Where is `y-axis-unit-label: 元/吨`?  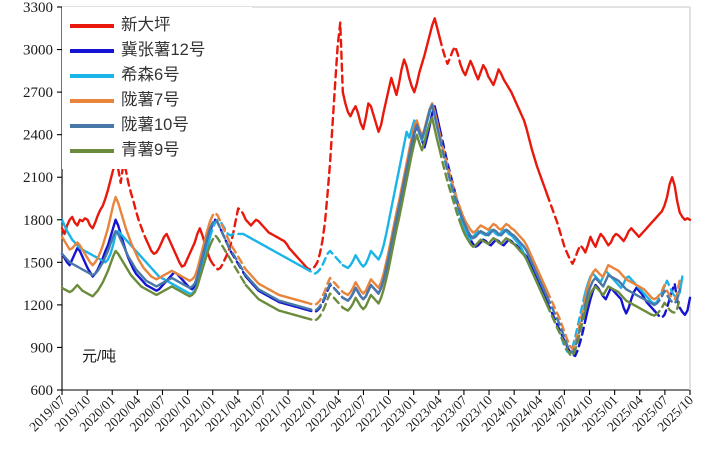
y-axis-unit-label: 元/吨 is located at coordinates (99, 356).